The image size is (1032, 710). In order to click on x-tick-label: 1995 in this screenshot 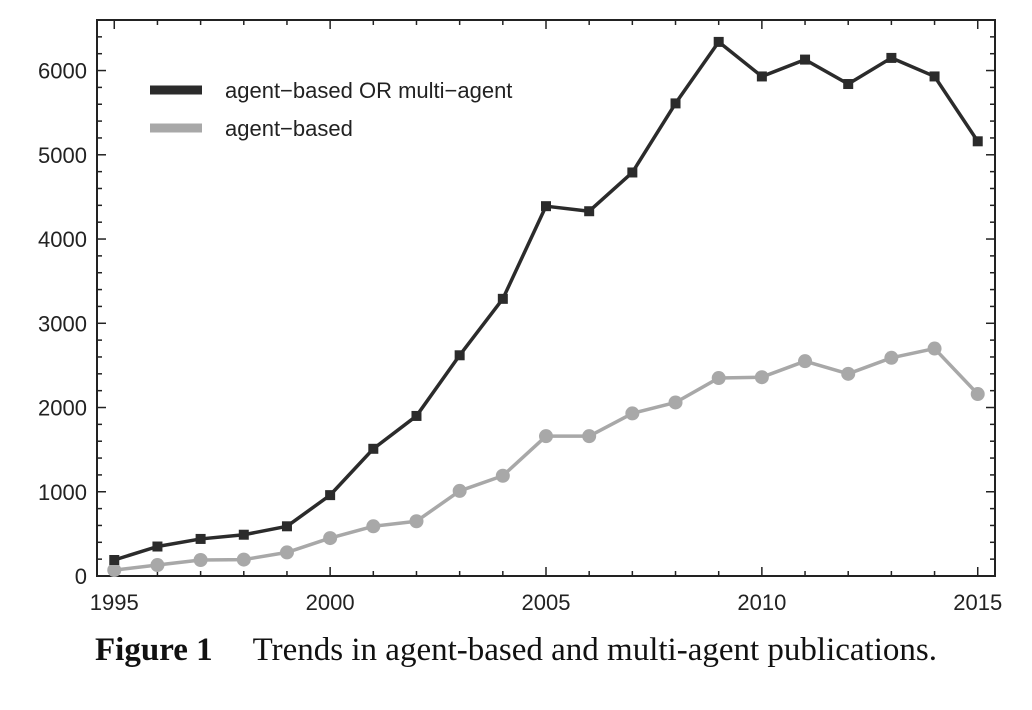, I will do `click(114, 602)`.